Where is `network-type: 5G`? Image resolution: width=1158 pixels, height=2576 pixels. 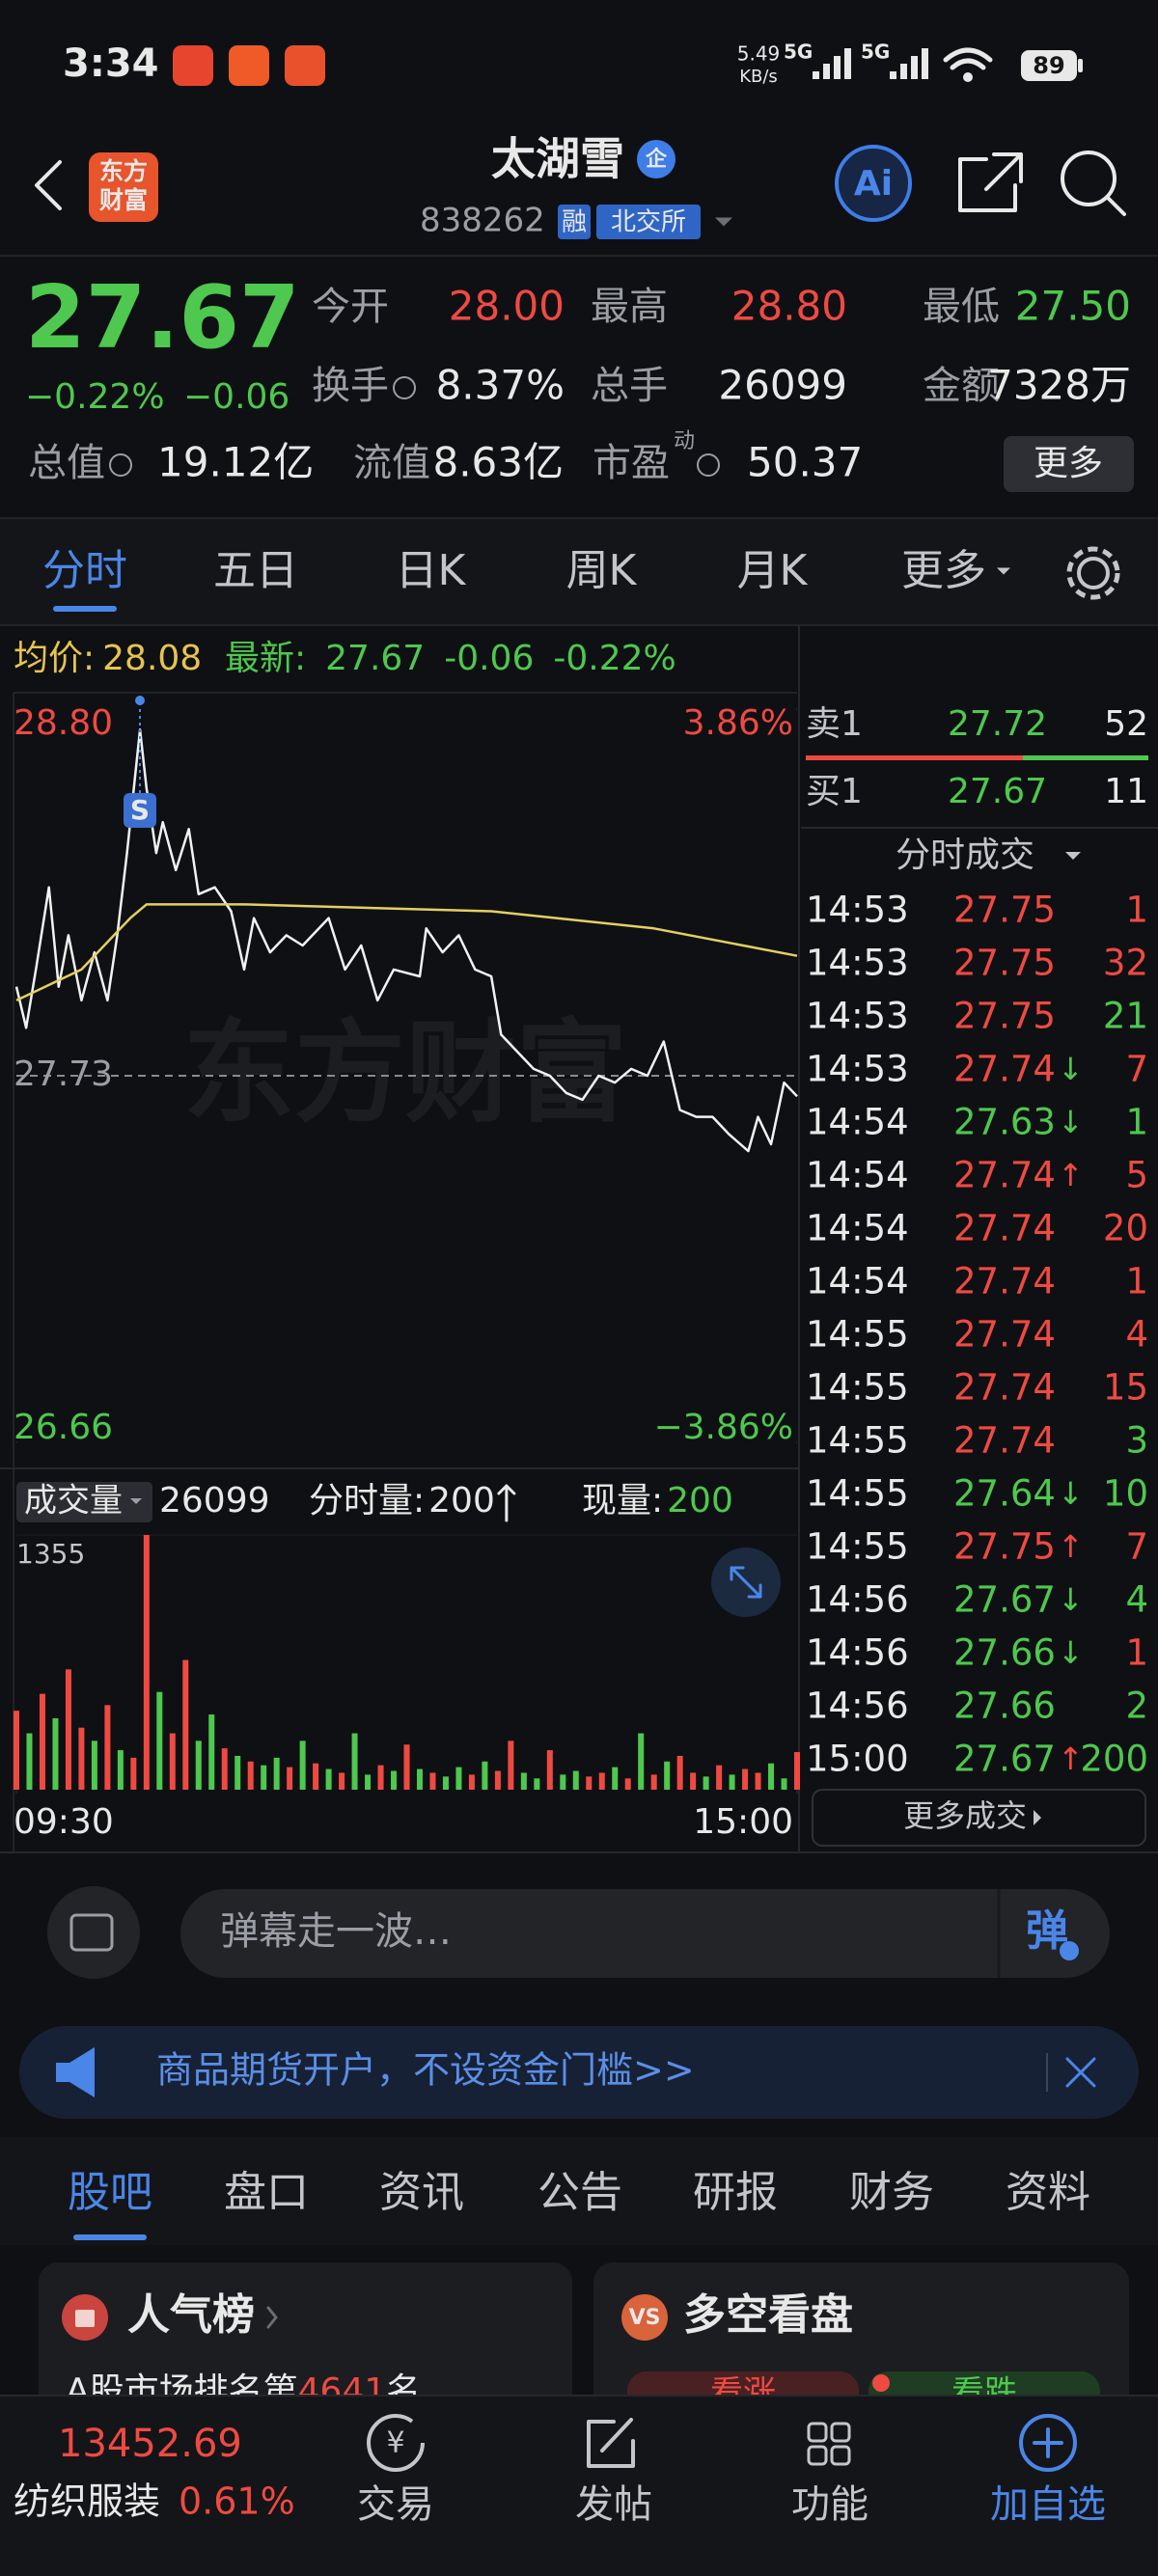 network-type: 5G is located at coordinates (798, 52).